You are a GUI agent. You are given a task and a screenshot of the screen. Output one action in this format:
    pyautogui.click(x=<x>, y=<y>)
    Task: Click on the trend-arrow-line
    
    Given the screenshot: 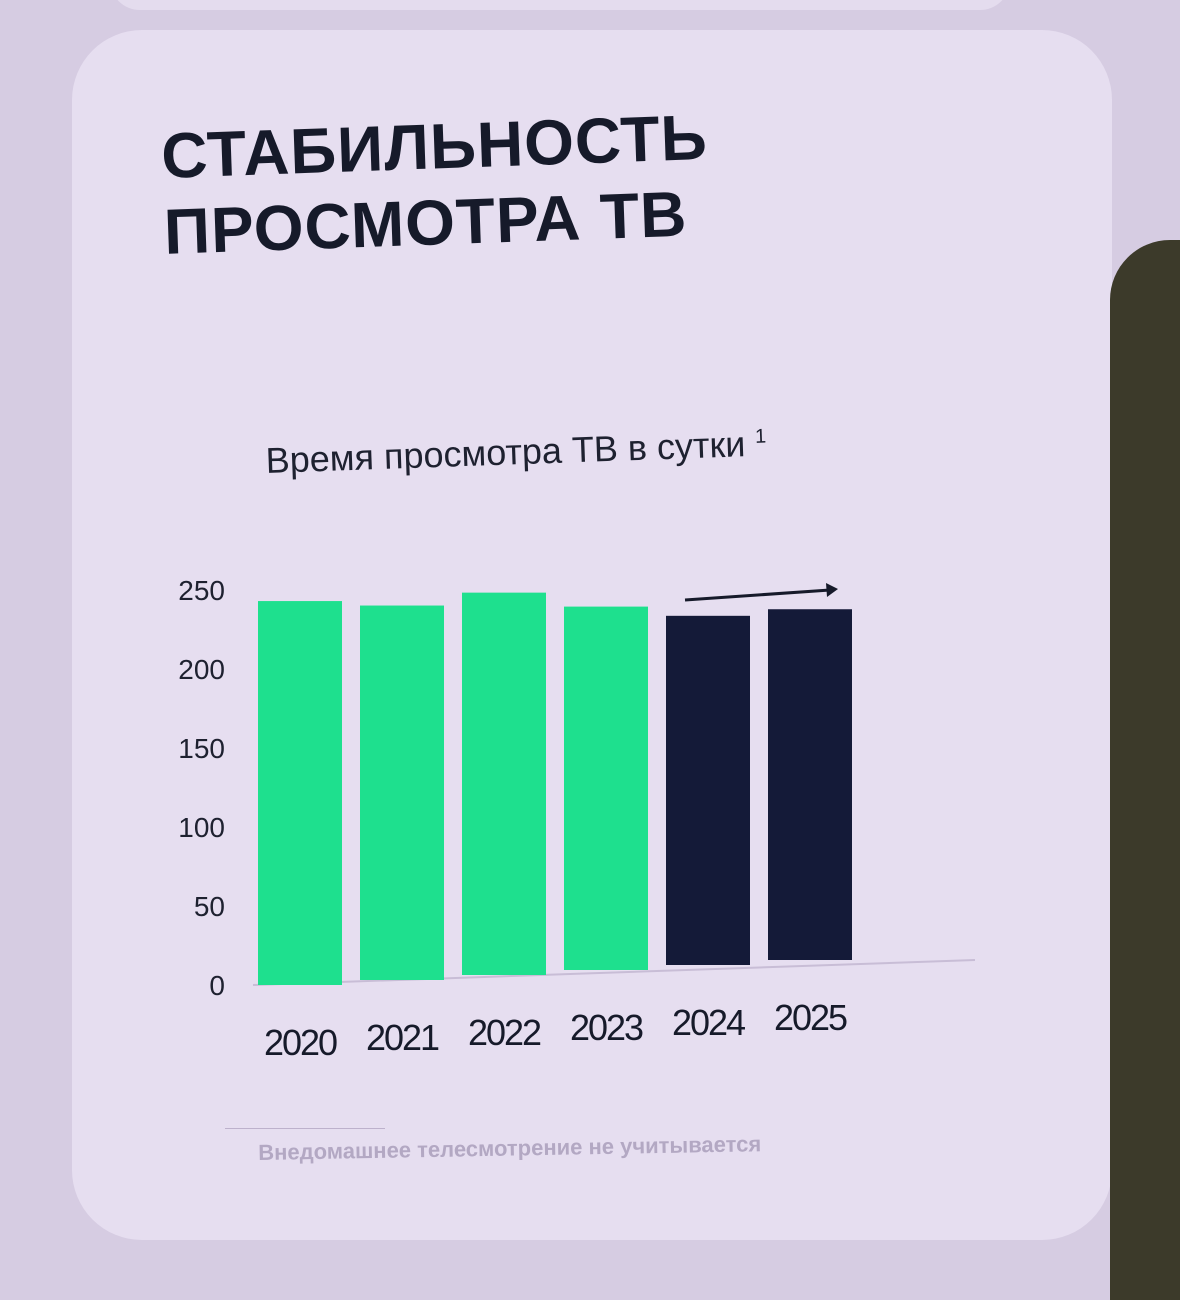 What is the action you would take?
    pyautogui.click(x=757, y=595)
    